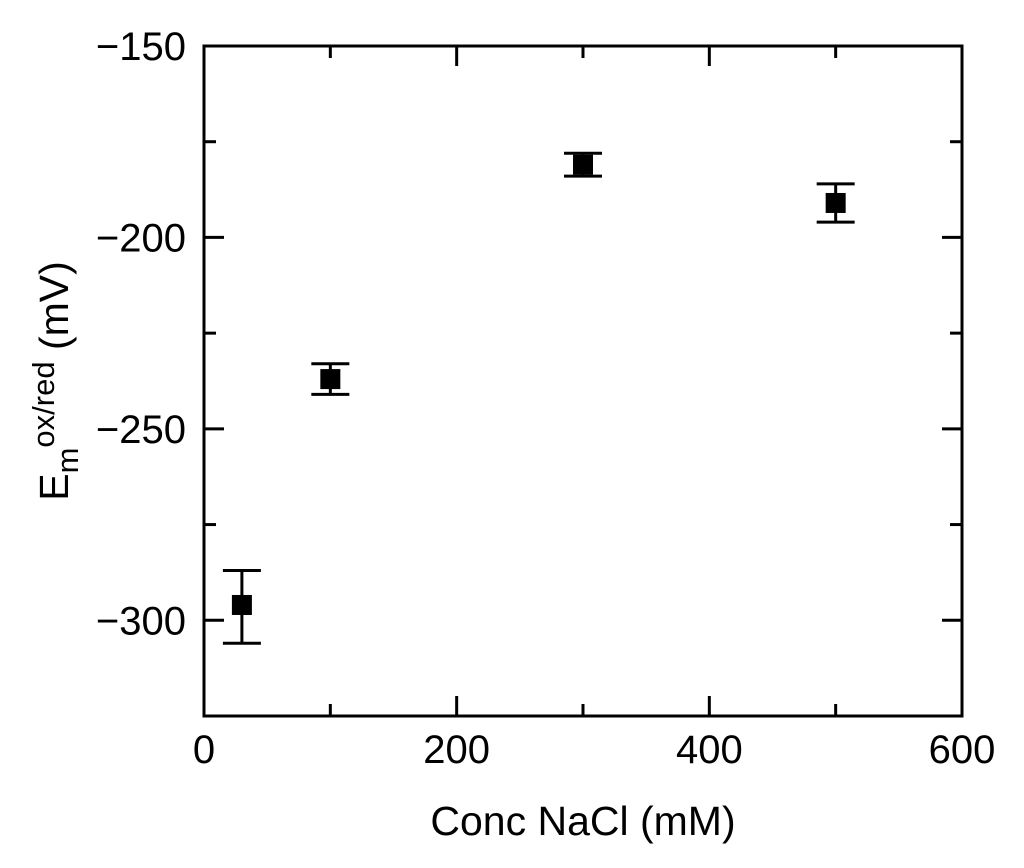 The width and height of the screenshot is (1024, 868). I want to click on x-tick-label: 200, so click(456, 750).